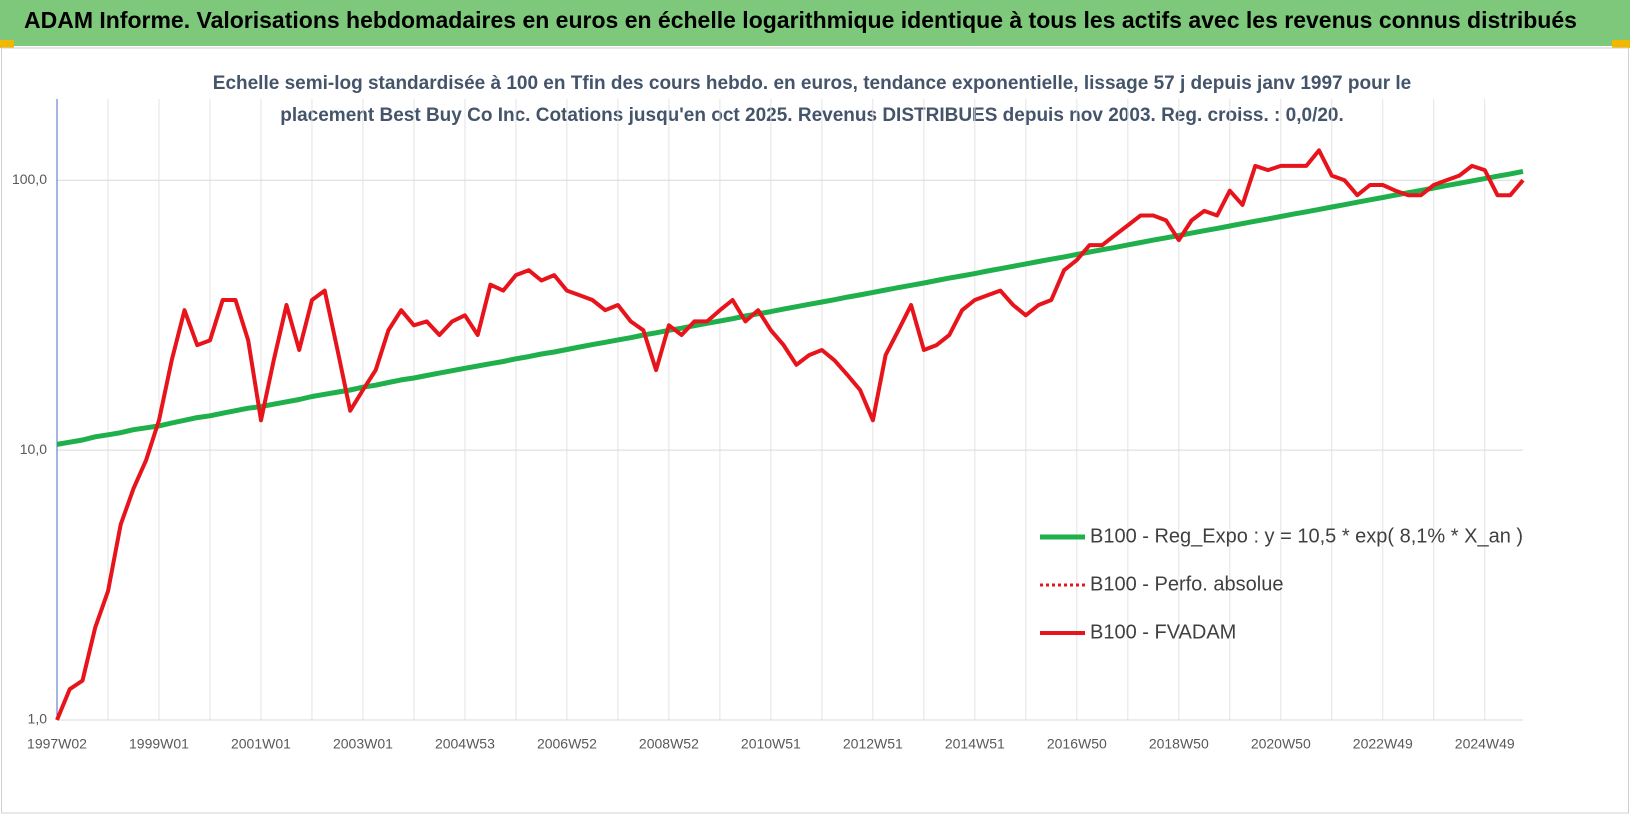 This screenshot has width=1630, height=815. I want to click on x-tick-label: 2008W52, so click(669, 744).